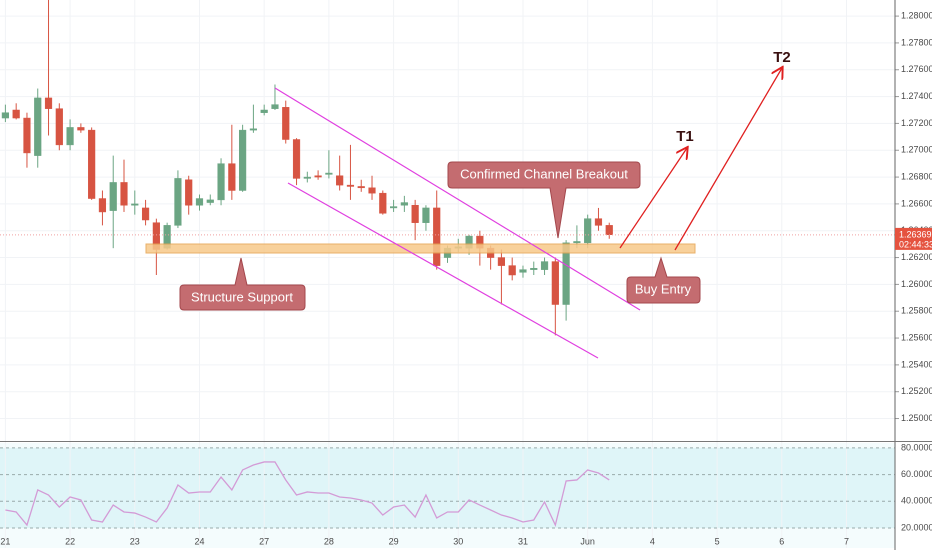 The image size is (932, 550). Describe the element at coordinates (916, 447) in the screenshot. I see `y-tick-label: 80.0000` at that location.